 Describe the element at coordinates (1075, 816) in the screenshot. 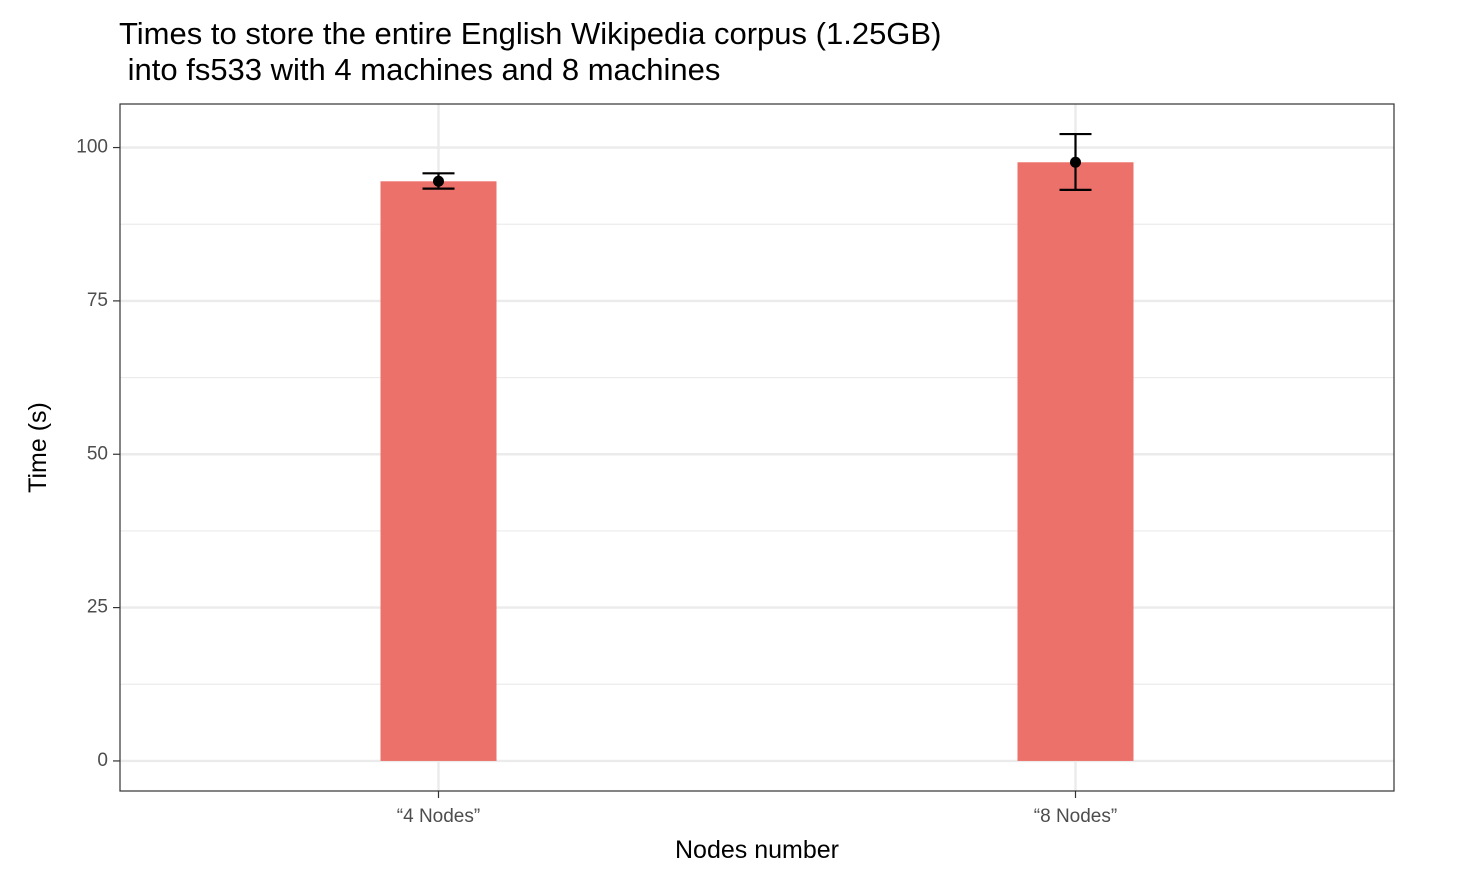

I see `x-tick-label: “8 Nodes”` at that location.